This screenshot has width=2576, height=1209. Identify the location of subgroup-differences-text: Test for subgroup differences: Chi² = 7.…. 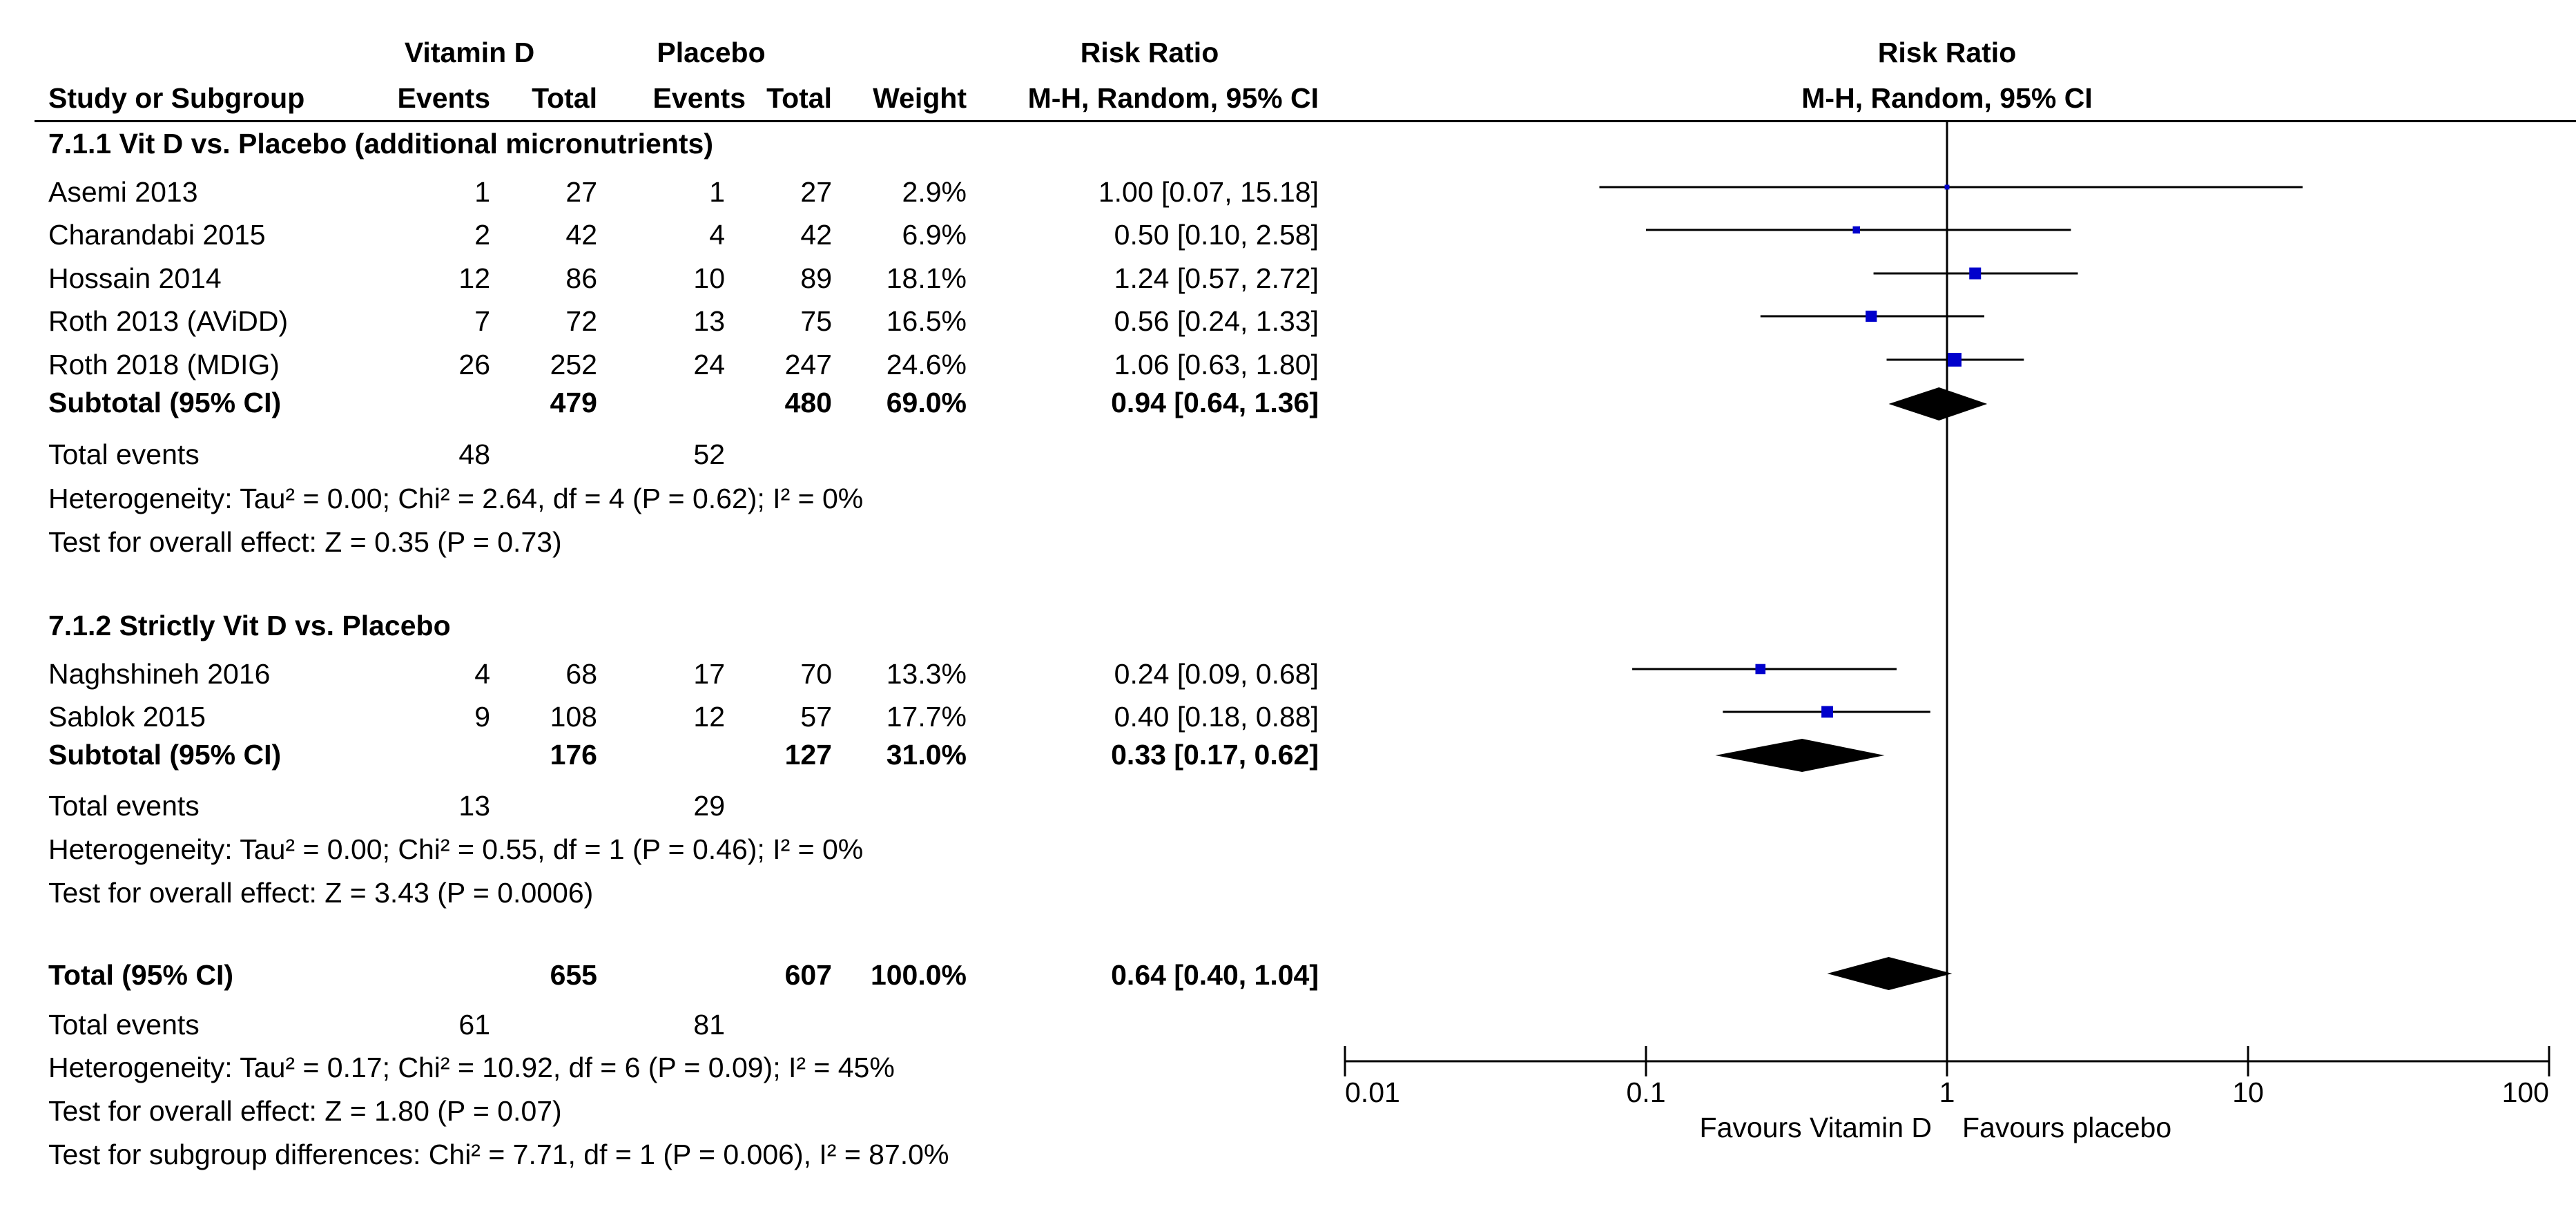
(499, 1154).